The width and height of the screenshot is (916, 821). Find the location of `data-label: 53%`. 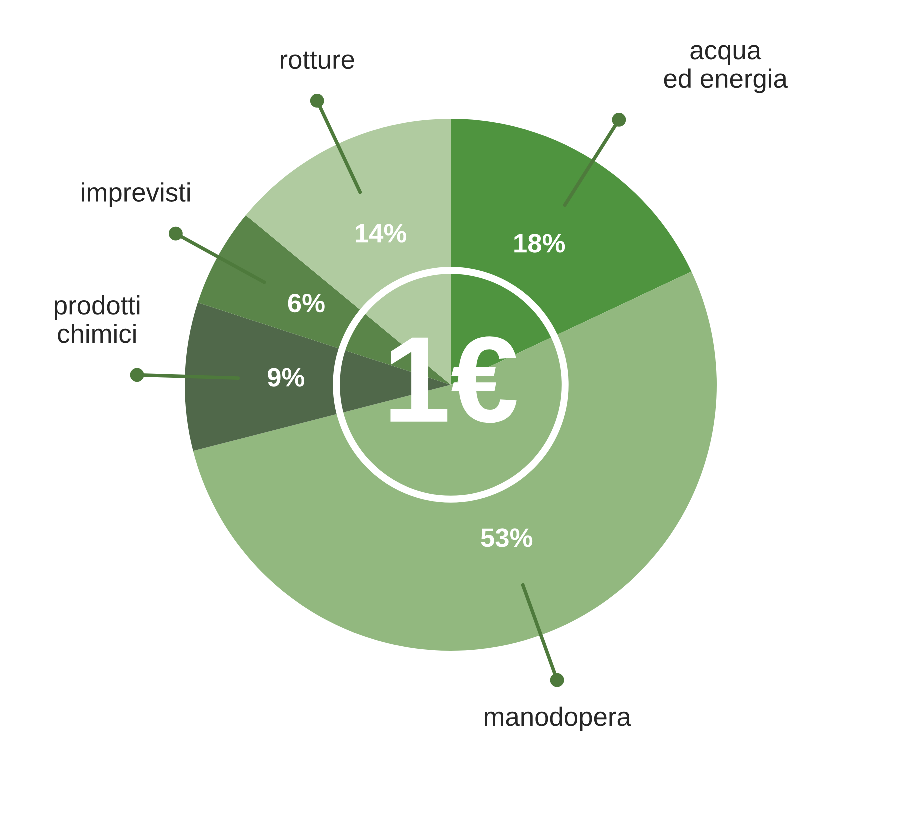

data-label: 53% is located at coordinates (507, 538).